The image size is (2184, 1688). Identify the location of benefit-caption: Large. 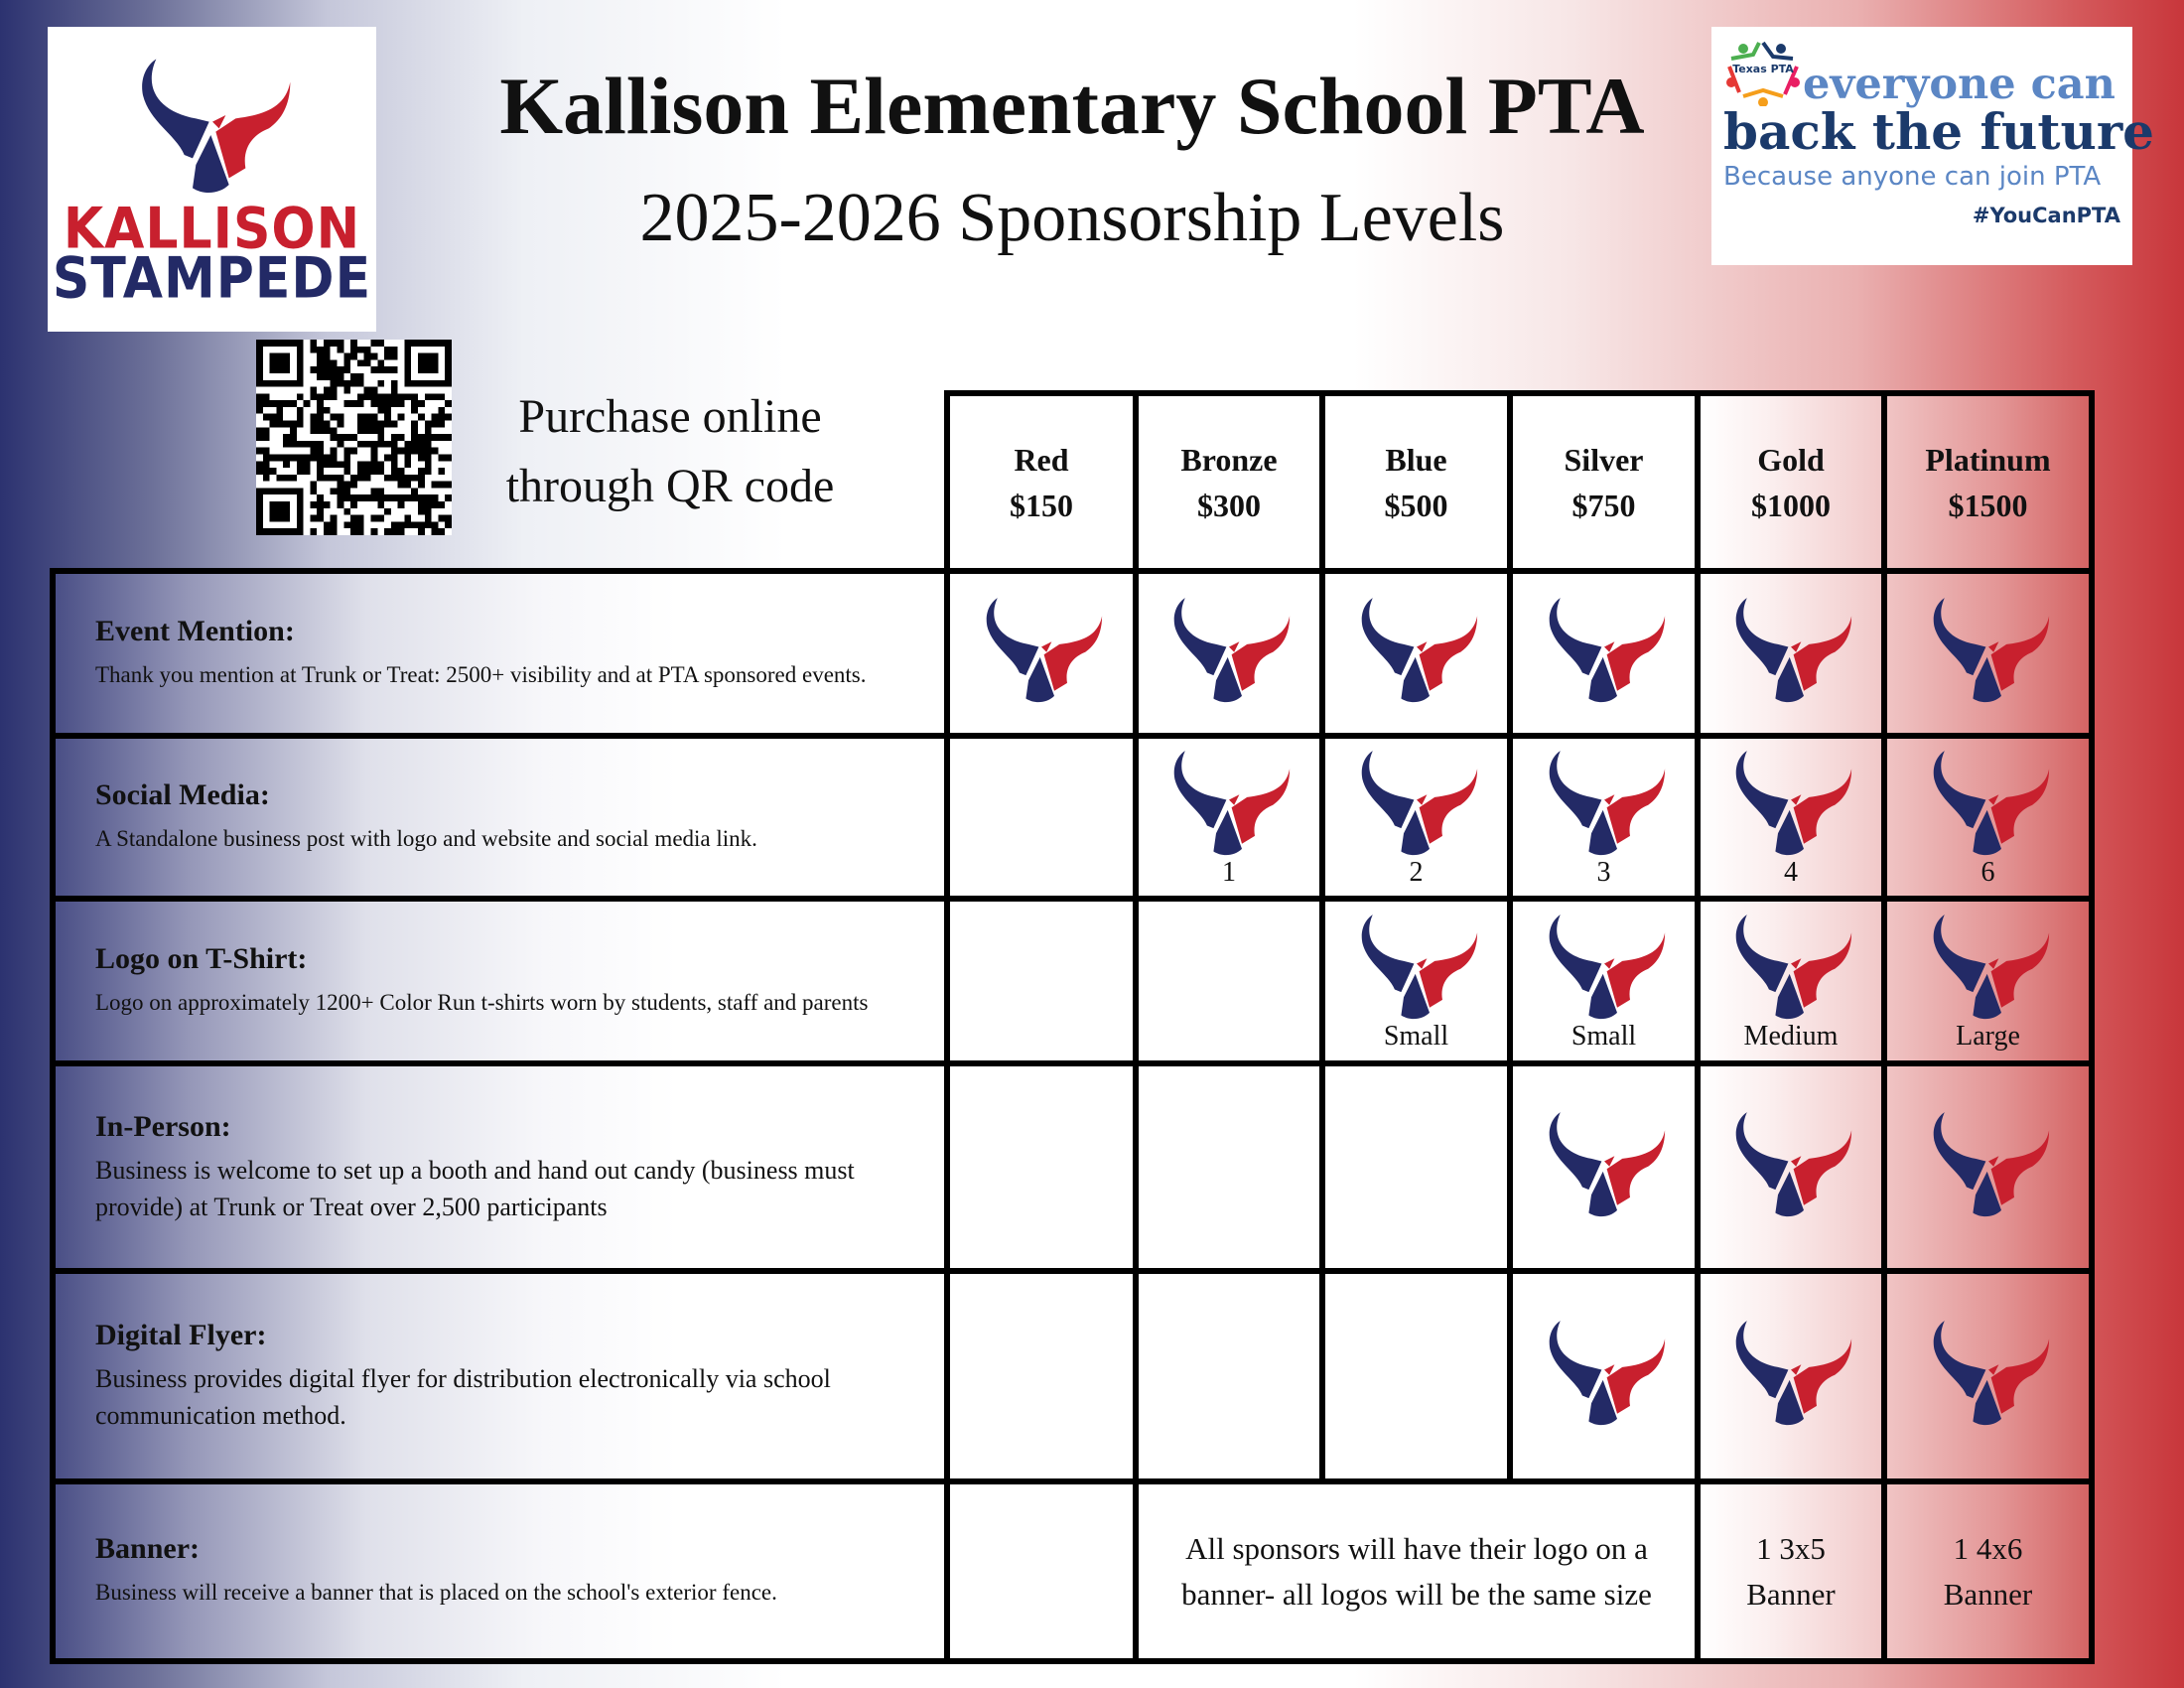
(1988, 1036).